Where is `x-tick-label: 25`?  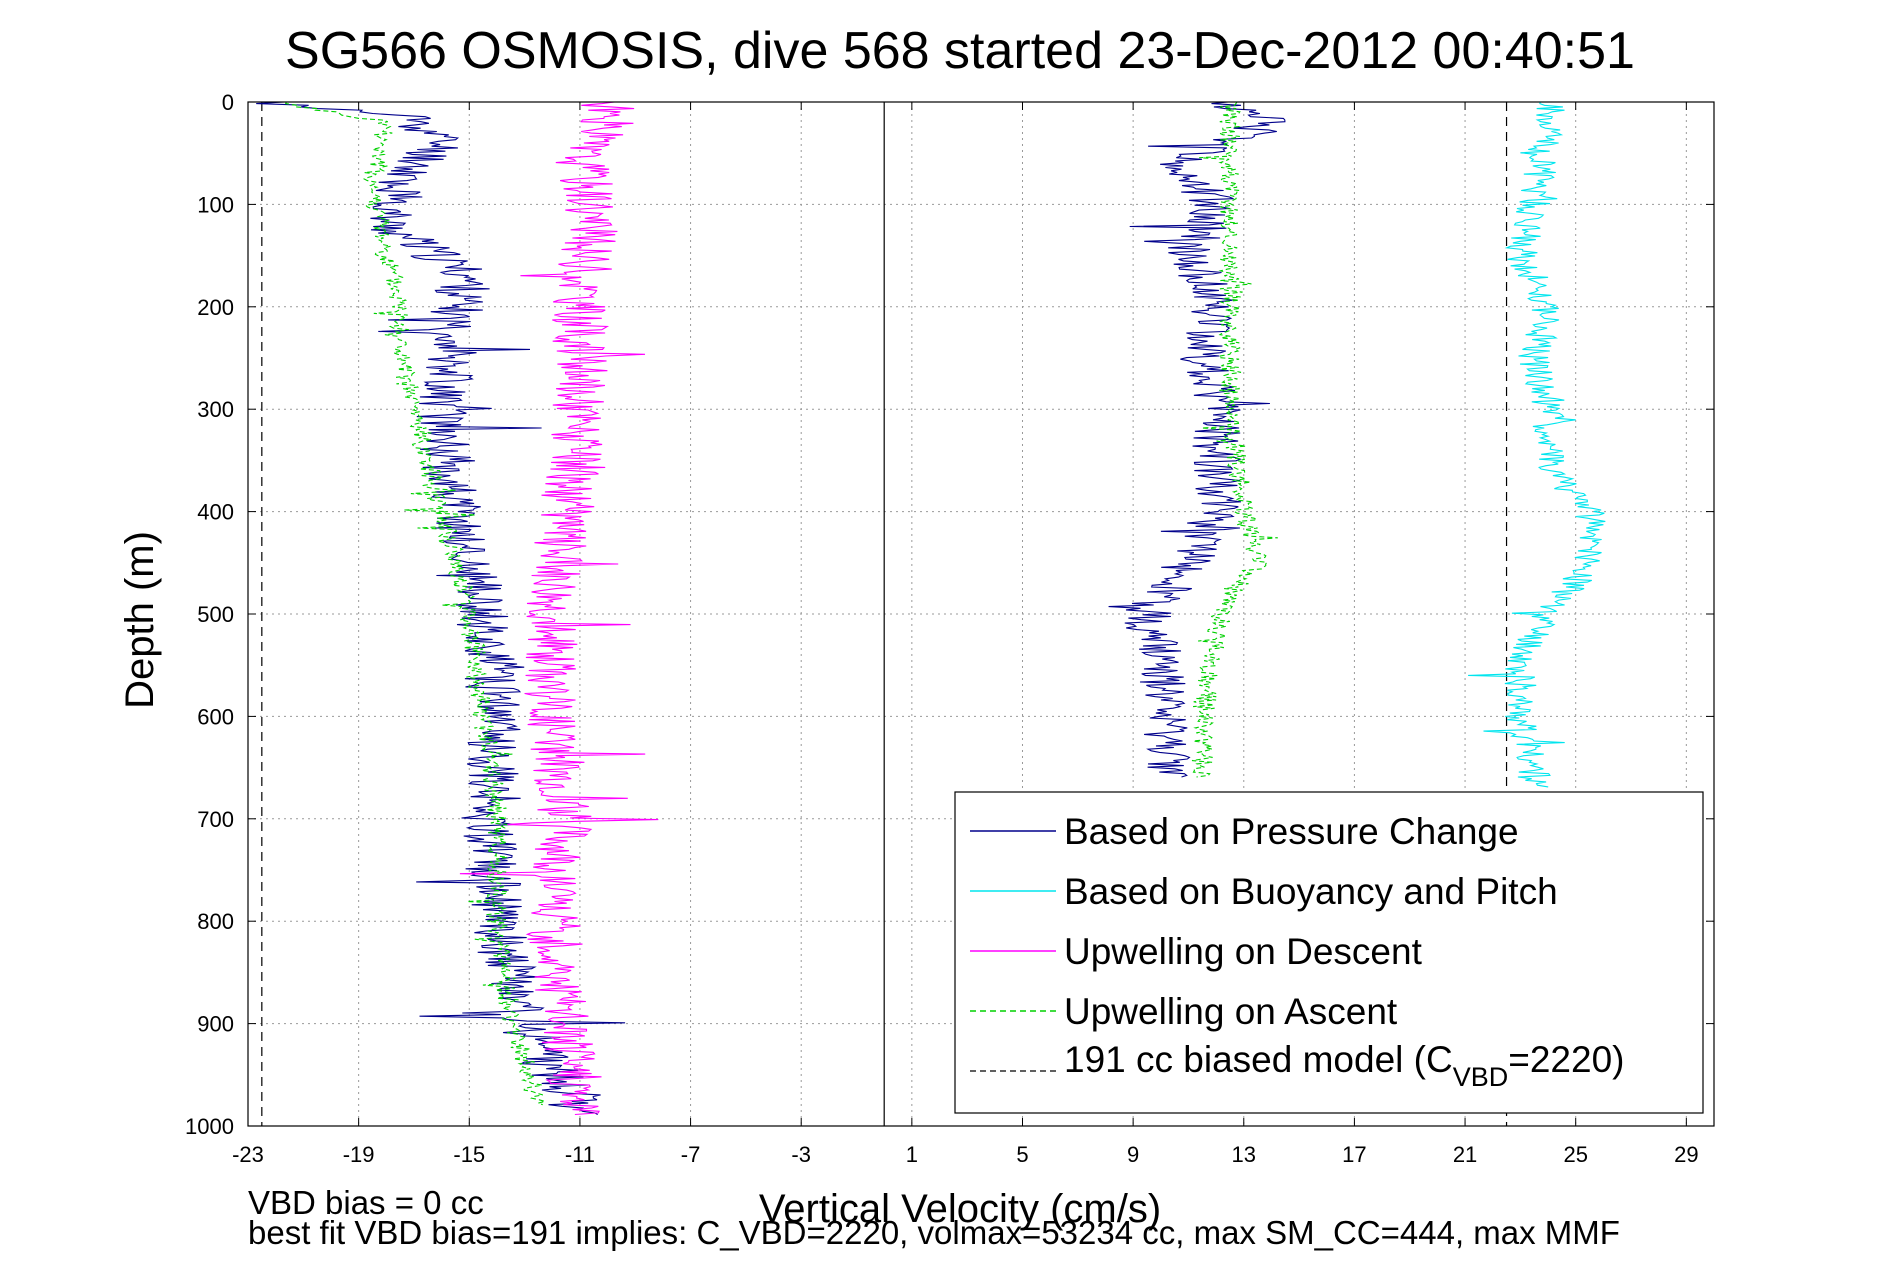
x-tick-label: 25 is located at coordinates (1575, 1154).